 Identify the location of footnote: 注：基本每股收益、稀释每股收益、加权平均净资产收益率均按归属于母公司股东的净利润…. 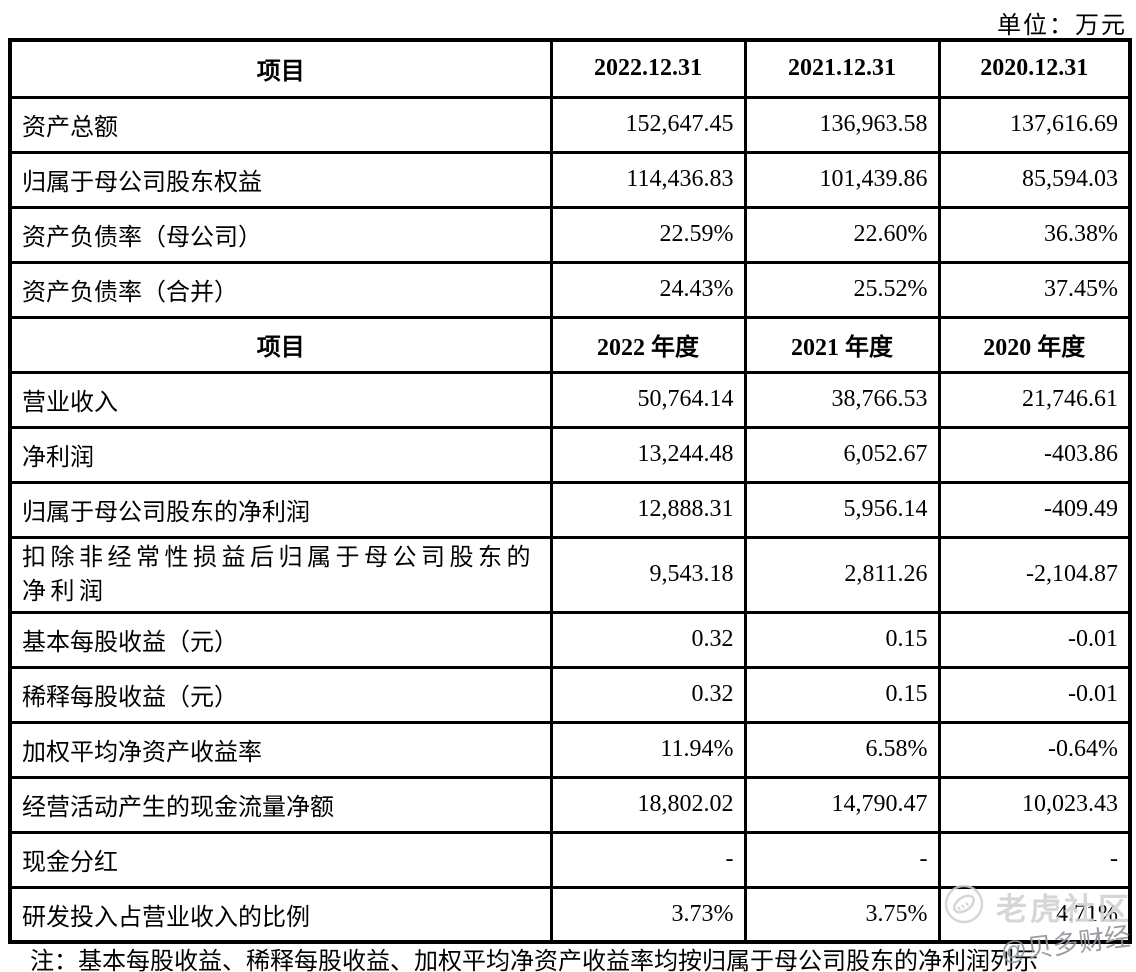
(534, 960).